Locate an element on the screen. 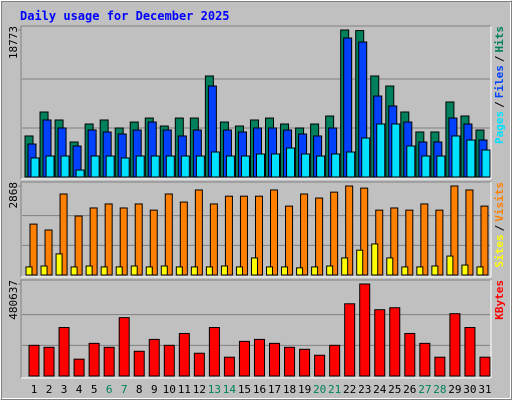 The image size is (512, 400). x-tick-label: 31 is located at coordinates (484, 389).